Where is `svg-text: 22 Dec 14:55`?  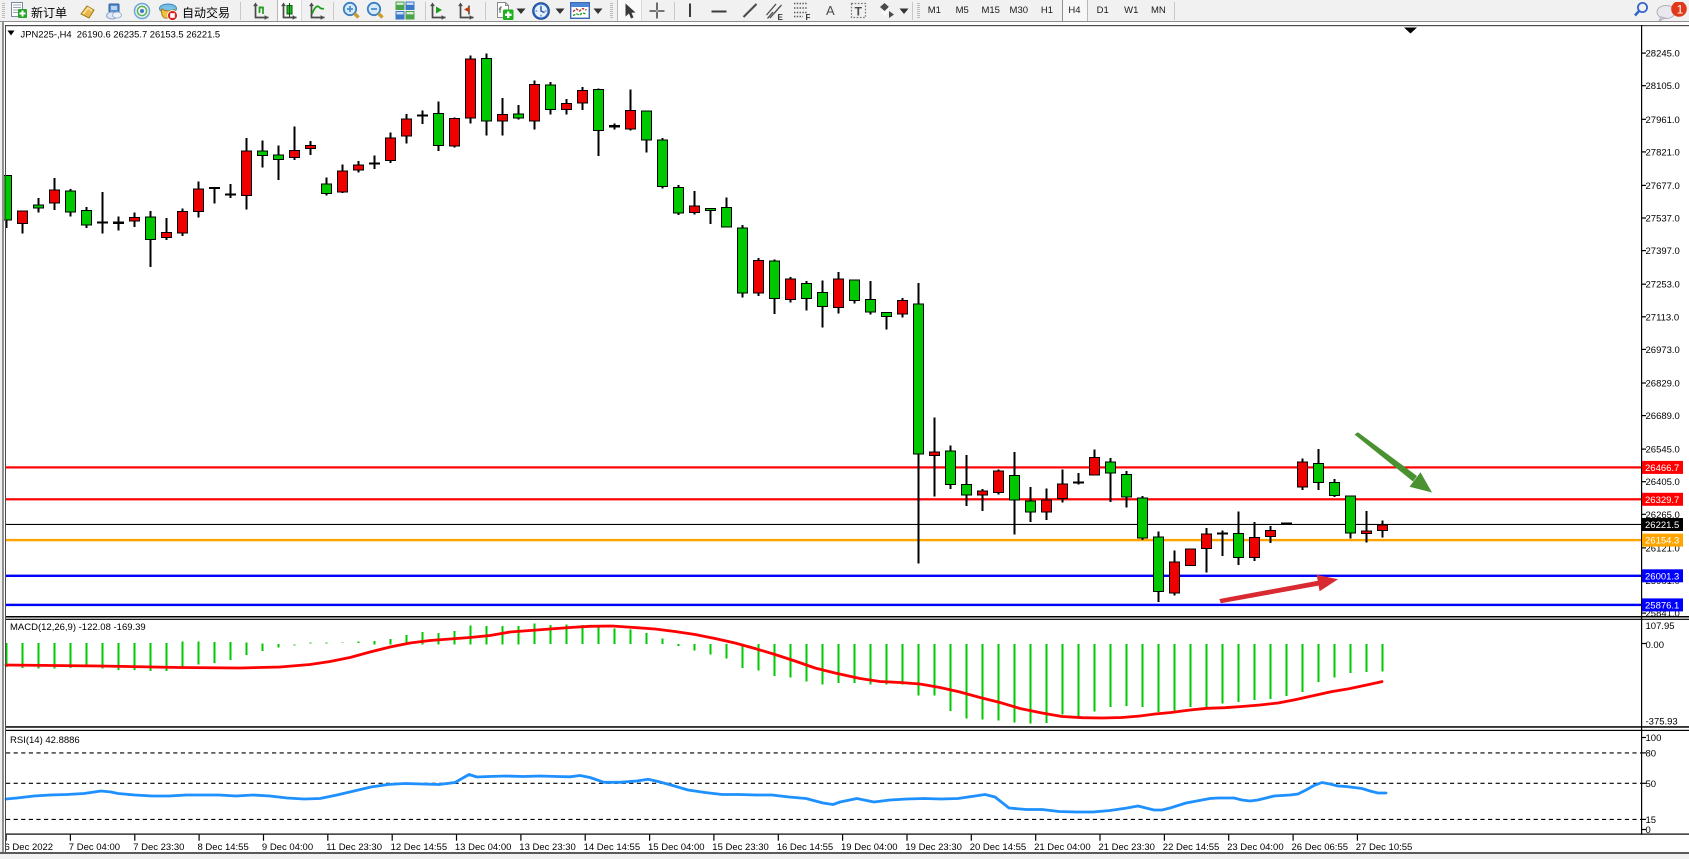
svg-text: 22 Dec 14:55 is located at coordinates (1191, 847).